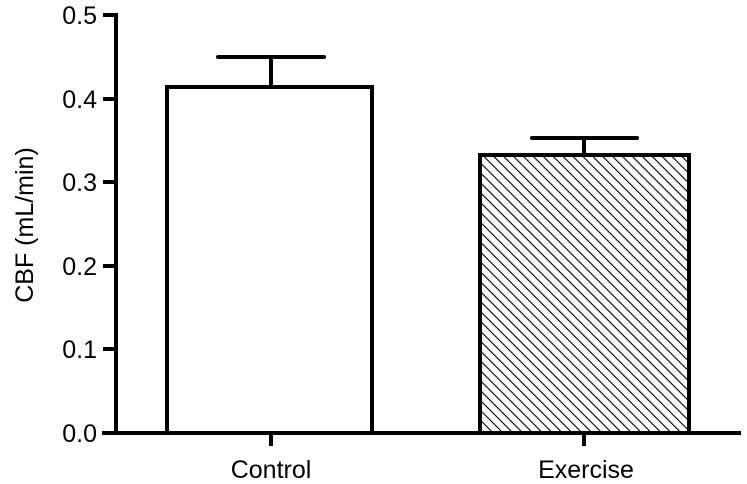 This screenshot has width=747, height=484. I want to click on y-tick-labels: 0.5 0.4 0.3 0.2 0.1 0.0, so click(79, 225).